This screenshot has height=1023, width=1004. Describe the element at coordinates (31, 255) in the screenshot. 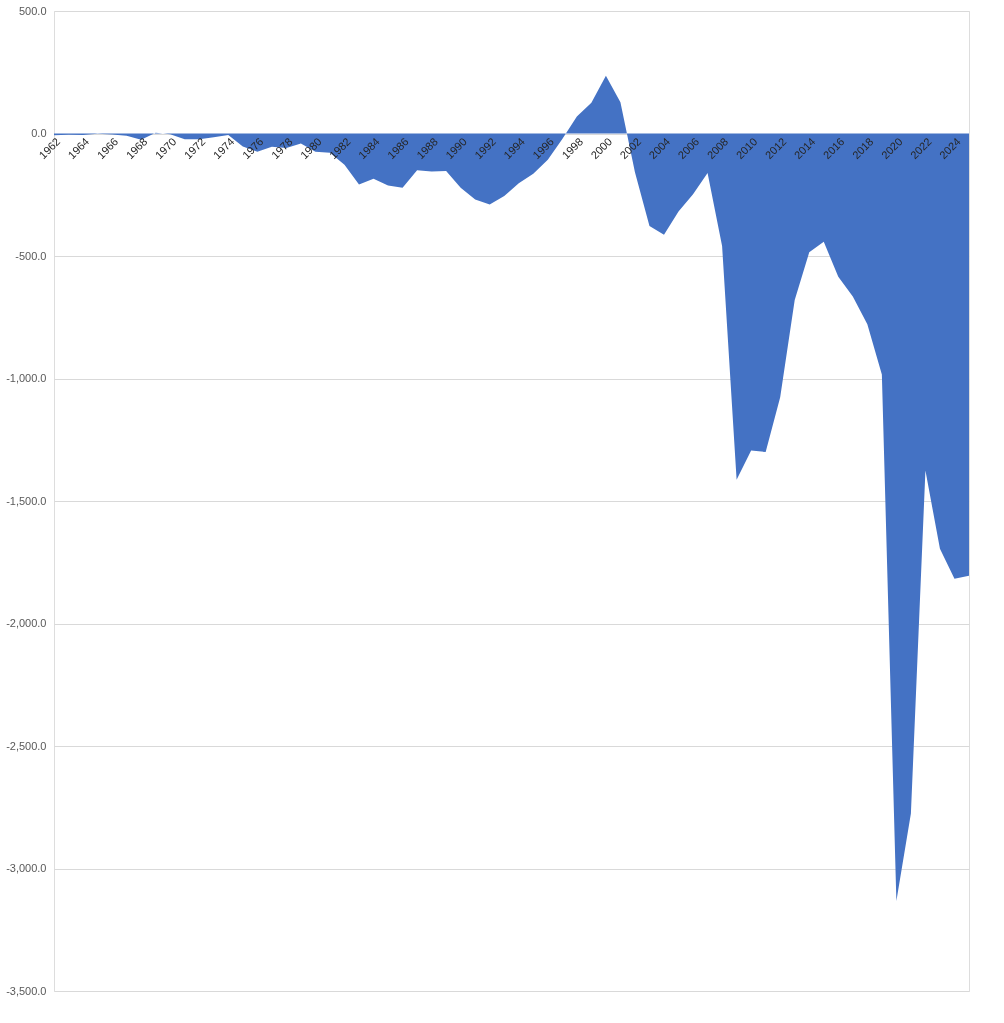

I see `y-tick-label: -500.0` at that location.